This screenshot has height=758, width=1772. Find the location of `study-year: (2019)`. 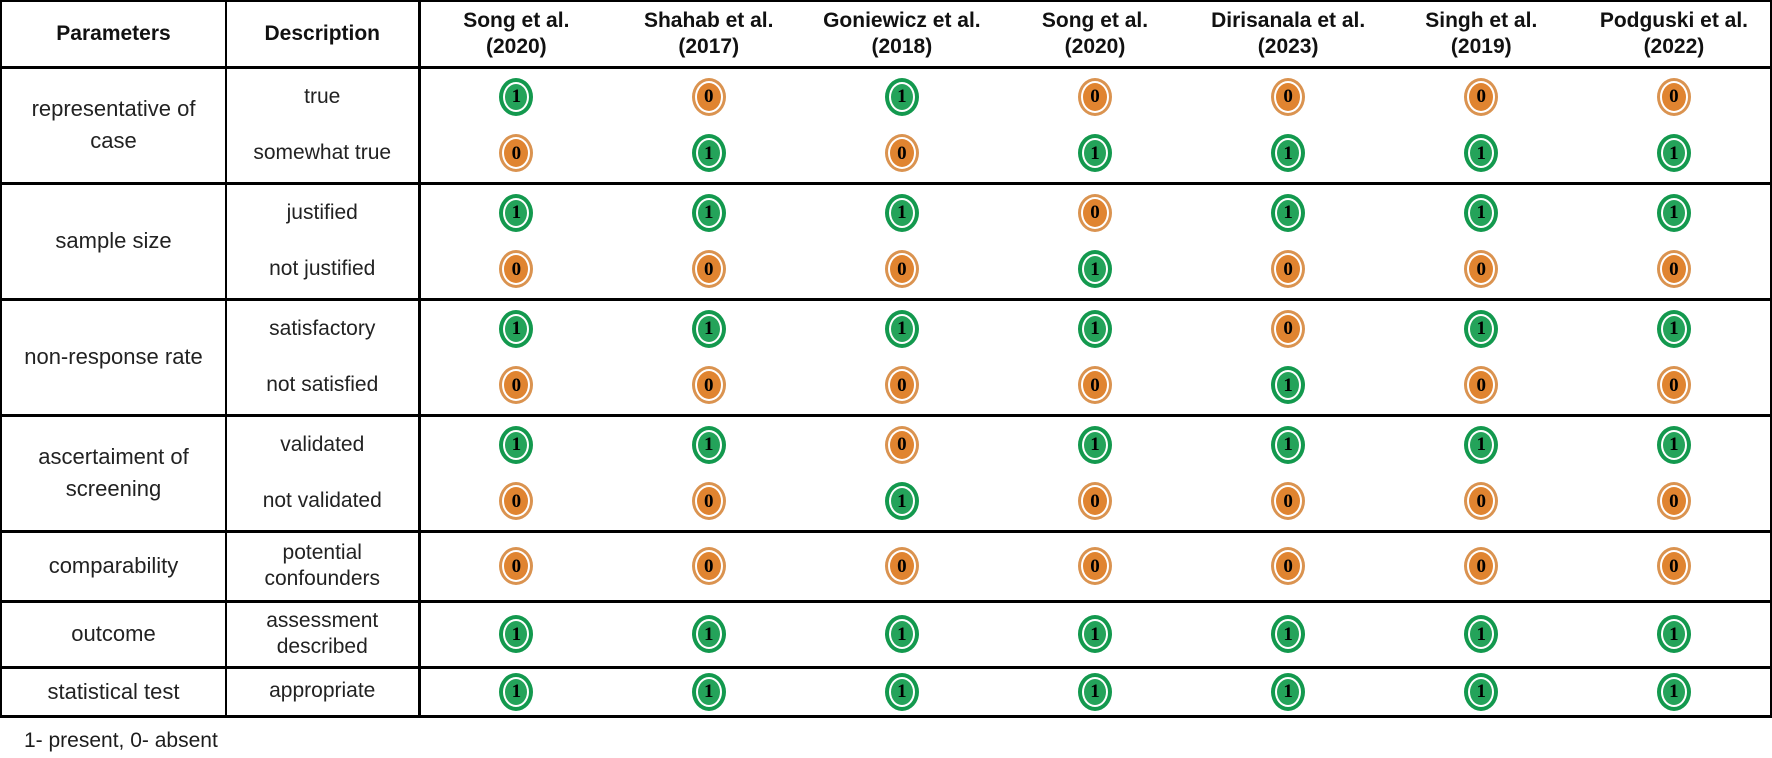

study-year: (2019) is located at coordinates (1481, 46).